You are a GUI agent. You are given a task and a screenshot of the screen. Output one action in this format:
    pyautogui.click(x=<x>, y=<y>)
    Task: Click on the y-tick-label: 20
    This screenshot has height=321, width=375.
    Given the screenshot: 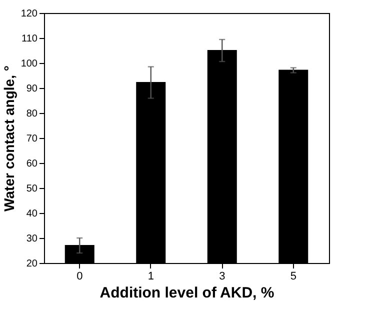 What is the action you would take?
    pyautogui.click(x=32, y=264)
    